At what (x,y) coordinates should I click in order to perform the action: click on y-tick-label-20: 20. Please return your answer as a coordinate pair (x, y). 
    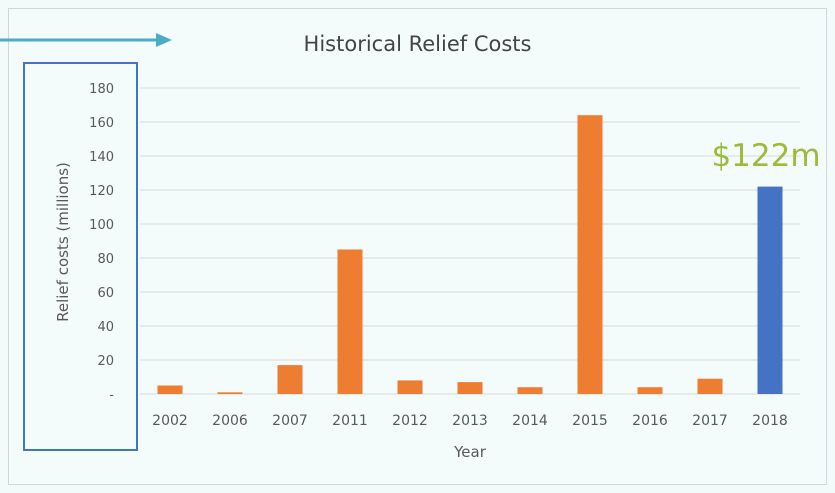
    Looking at the image, I should click on (105, 361).